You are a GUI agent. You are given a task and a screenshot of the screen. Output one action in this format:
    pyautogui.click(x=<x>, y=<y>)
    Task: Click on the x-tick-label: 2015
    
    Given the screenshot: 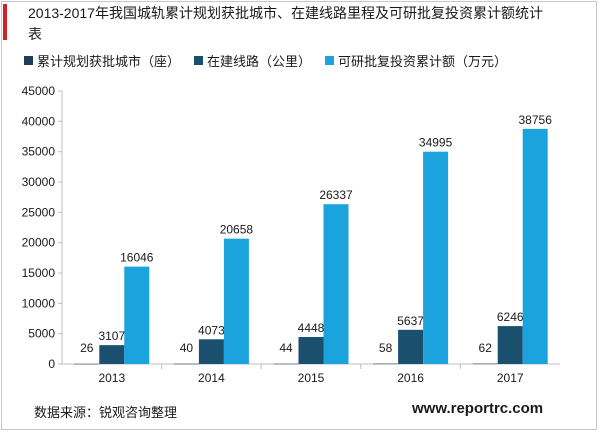 What is the action you would take?
    pyautogui.click(x=311, y=378)
    